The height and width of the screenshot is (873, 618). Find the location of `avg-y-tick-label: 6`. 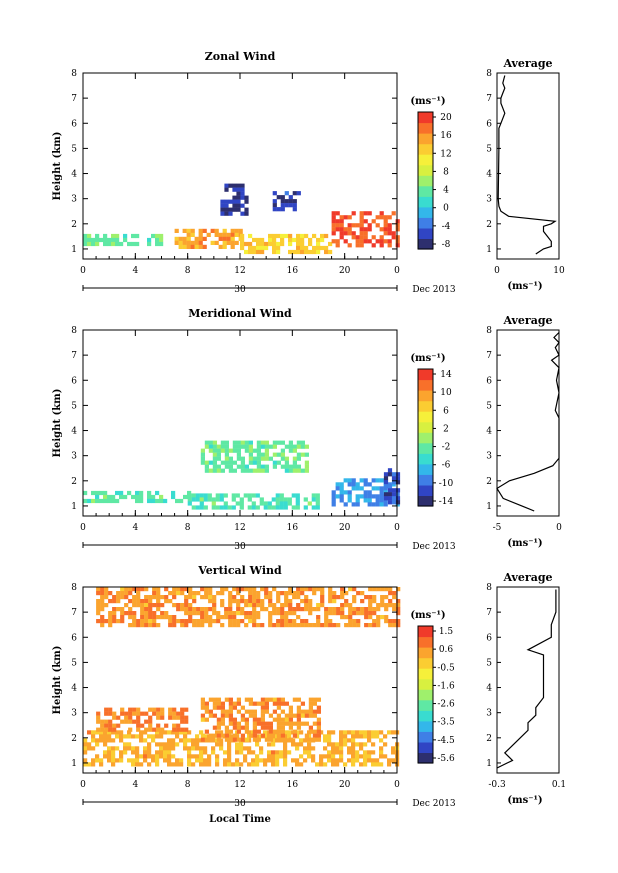

avg-y-tick-label: 6 is located at coordinates (489, 381).